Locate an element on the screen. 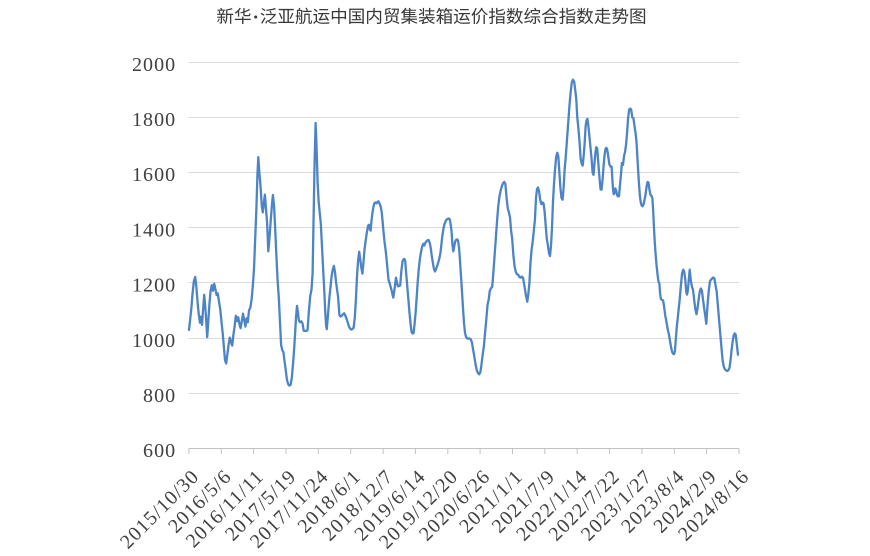  svg-text: 1000 is located at coordinates (154, 341).